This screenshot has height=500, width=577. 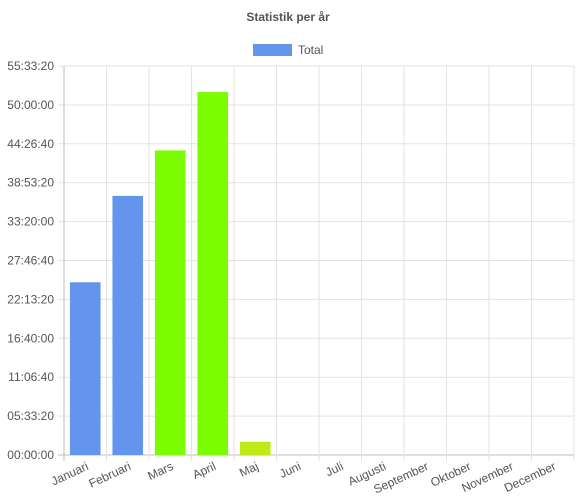 I want to click on y-tick-label: 44:26:40, so click(x=30, y=144).